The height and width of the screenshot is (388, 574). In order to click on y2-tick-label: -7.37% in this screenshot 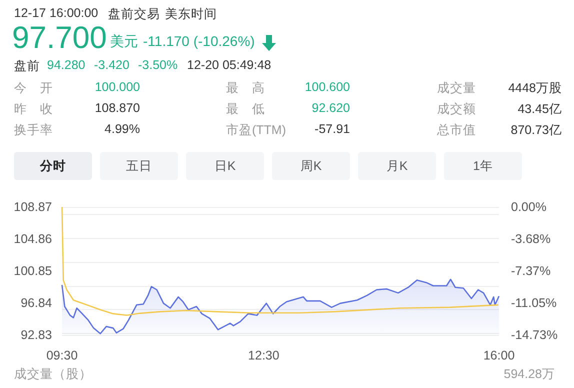, I will do `click(531, 271)`.